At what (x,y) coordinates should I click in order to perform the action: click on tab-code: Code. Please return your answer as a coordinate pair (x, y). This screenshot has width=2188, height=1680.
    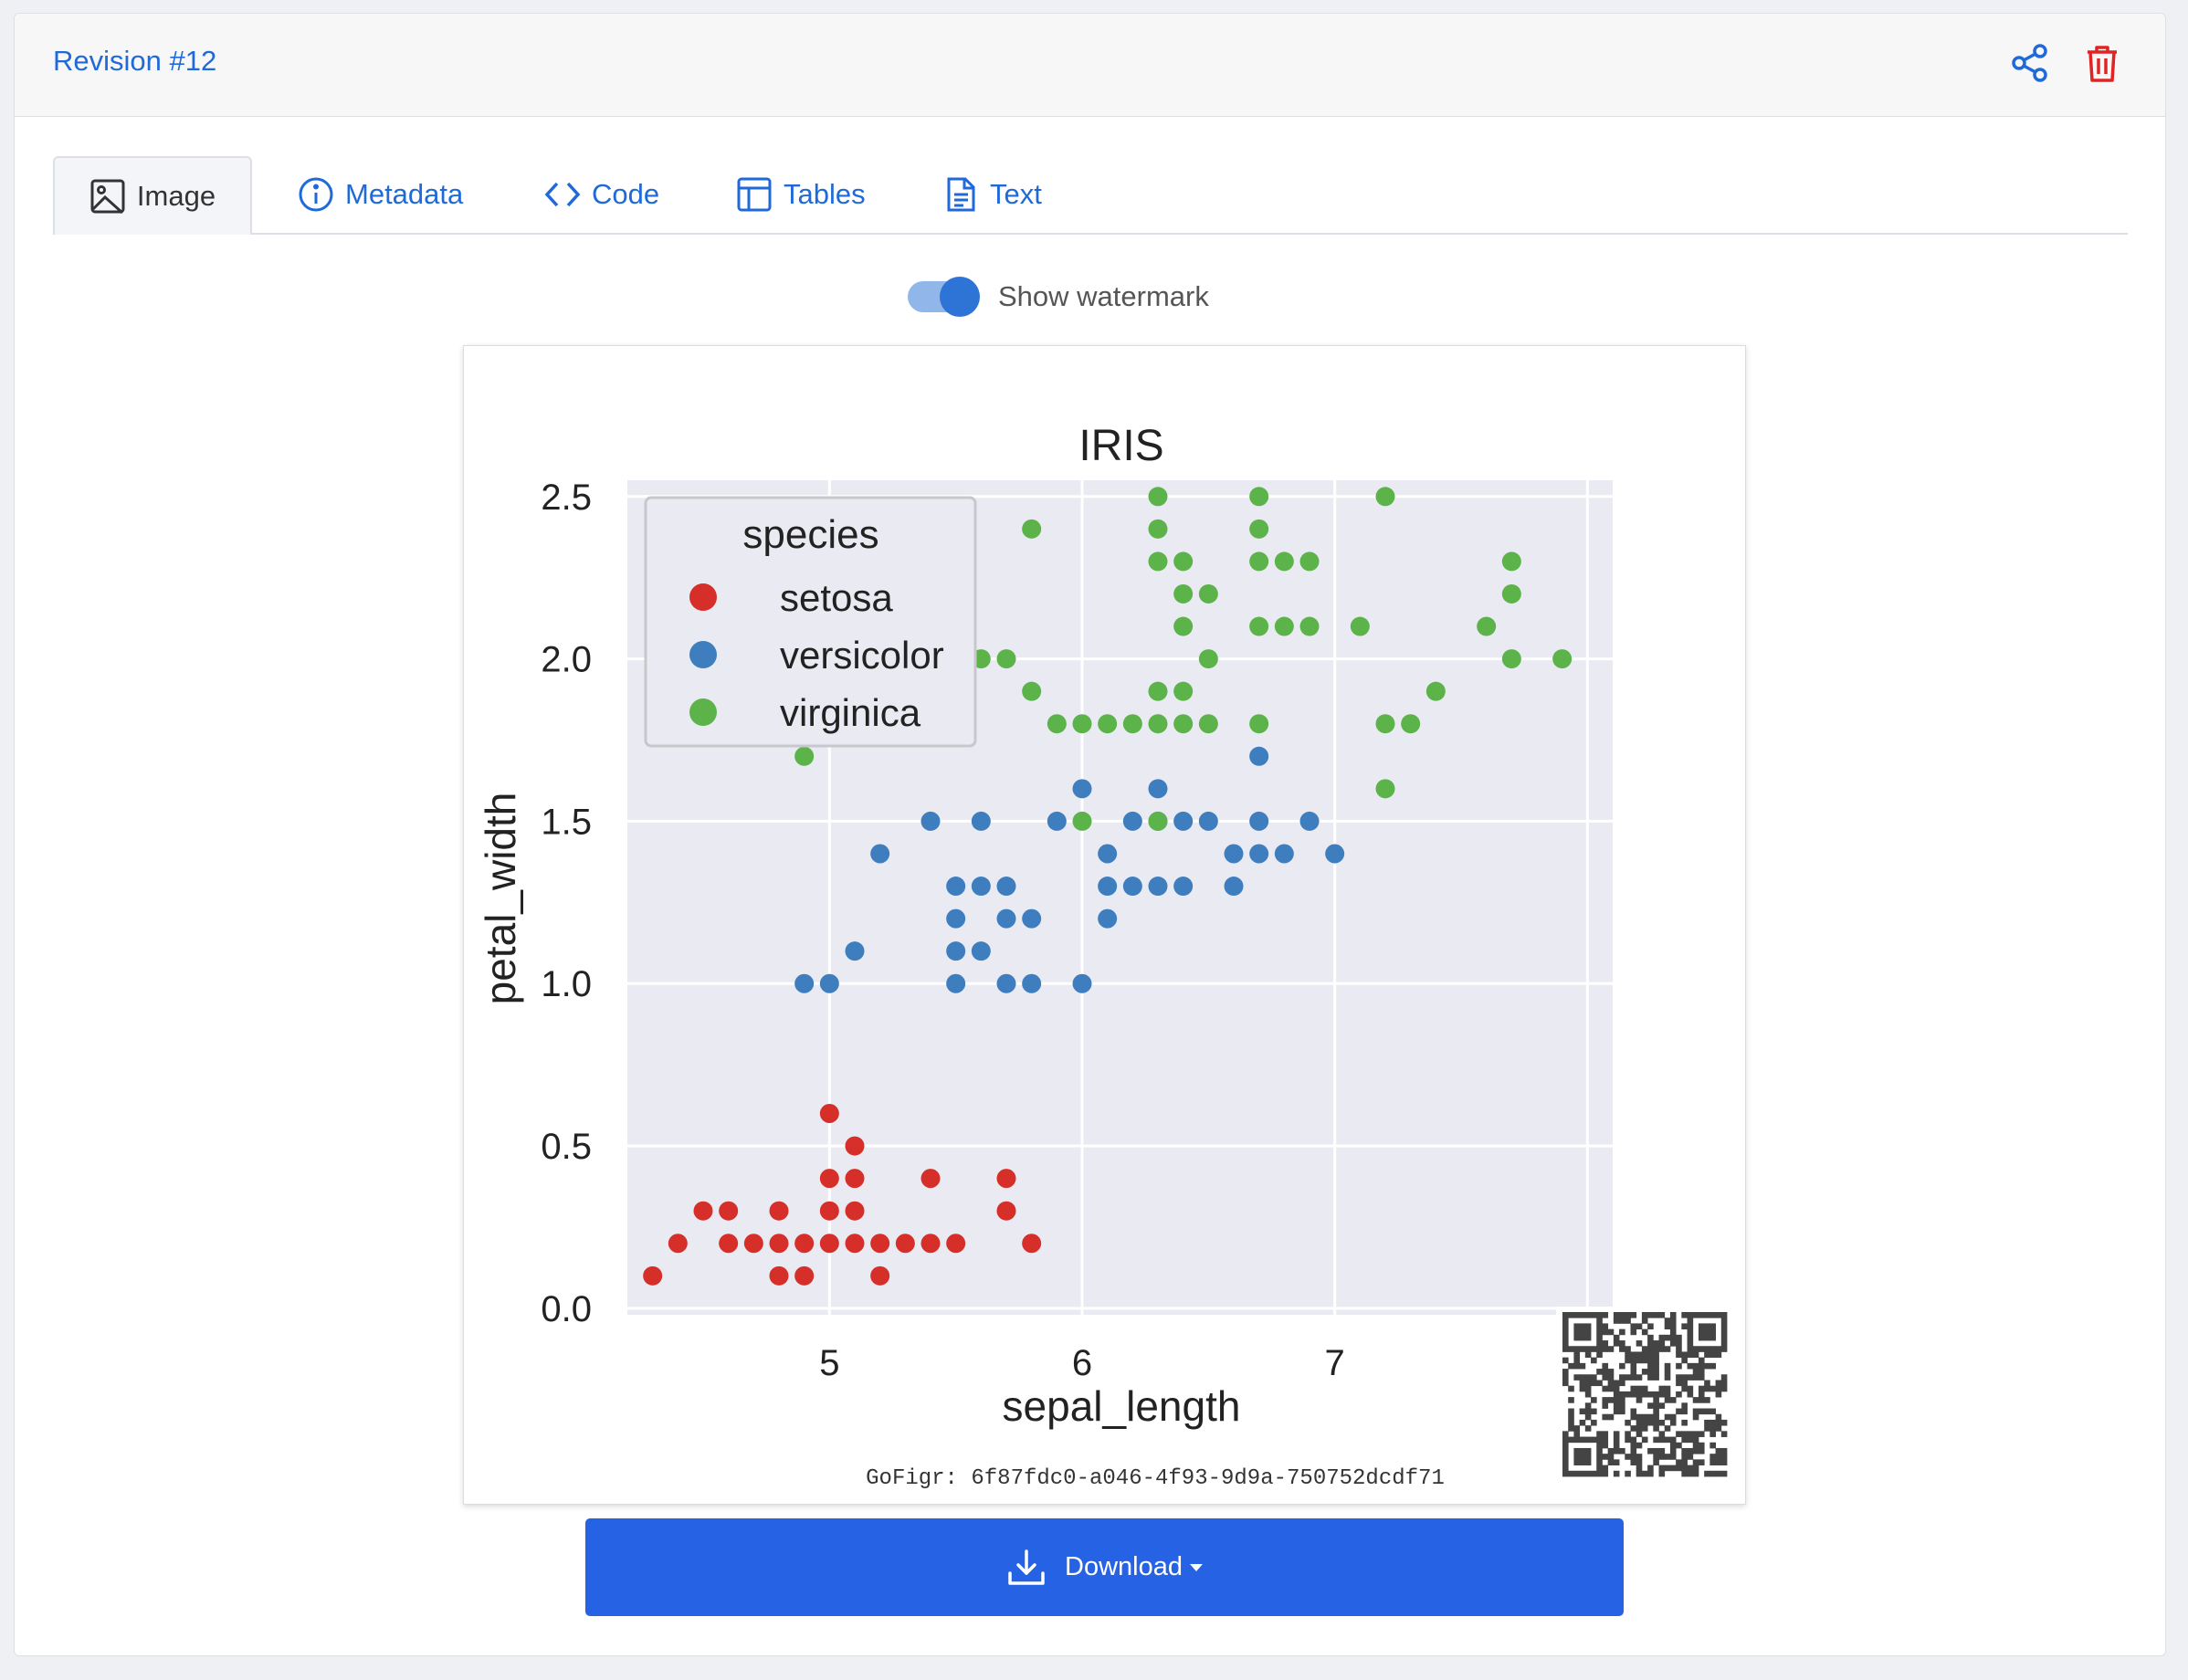
    Looking at the image, I should click on (601, 194).